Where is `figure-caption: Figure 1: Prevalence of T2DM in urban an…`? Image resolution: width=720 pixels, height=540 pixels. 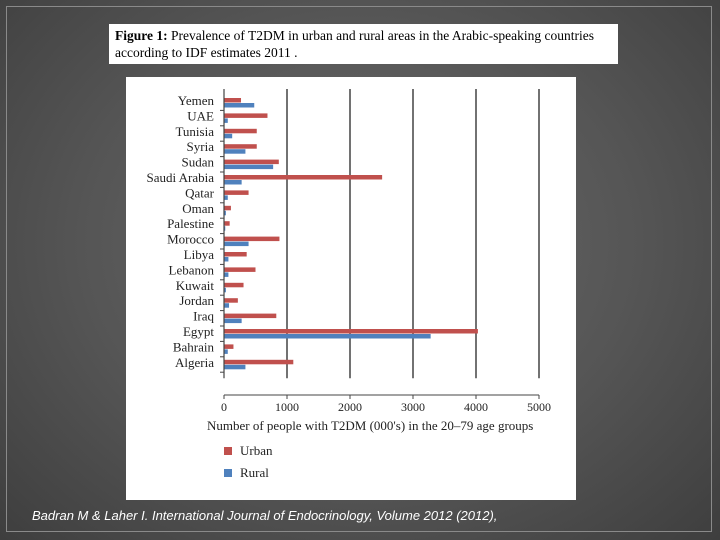 figure-caption: Figure 1: Prevalence of T2DM in urban an… is located at coordinates (363, 44).